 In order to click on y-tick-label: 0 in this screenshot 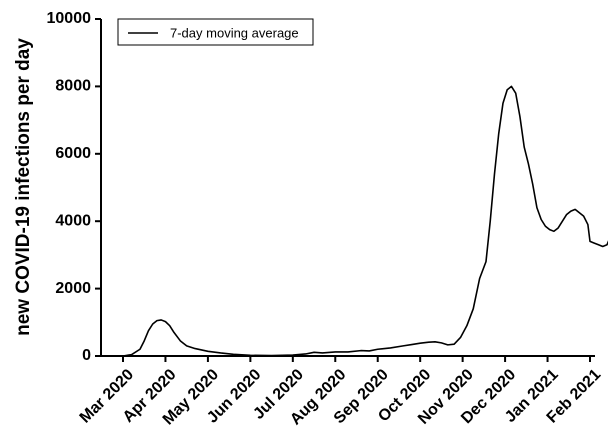, I will do `click(86, 355)`.